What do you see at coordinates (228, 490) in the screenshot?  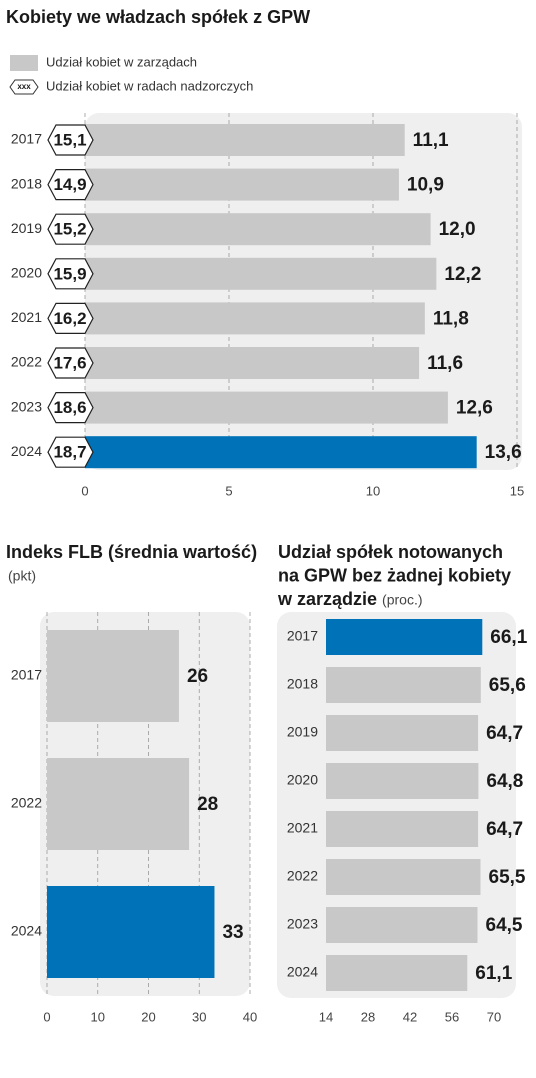 I see `x-tick-label: 5` at bounding box center [228, 490].